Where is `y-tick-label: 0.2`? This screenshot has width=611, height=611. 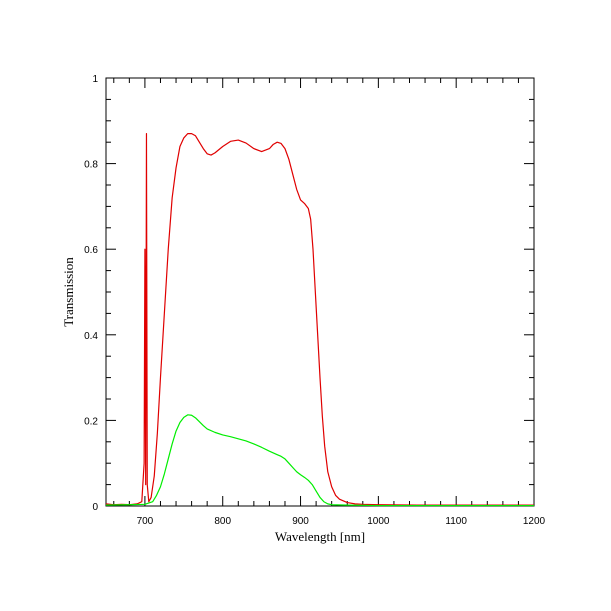
y-tick-label: 0.2 is located at coordinates (91, 421).